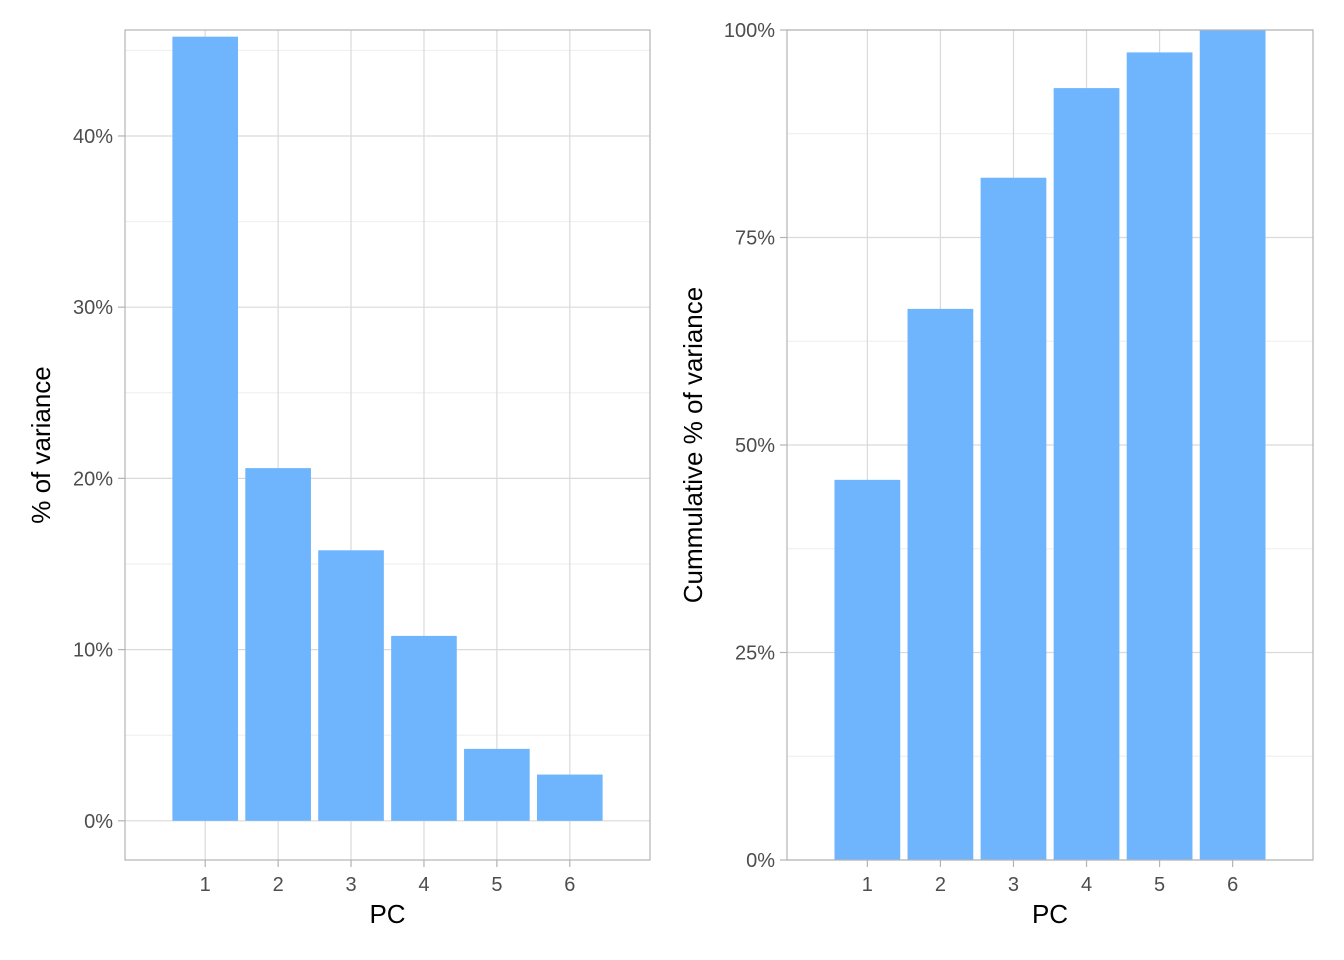 This screenshot has width=1344, height=960. I want to click on y-axis-title: Cummulative % of variance, so click(693, 445).